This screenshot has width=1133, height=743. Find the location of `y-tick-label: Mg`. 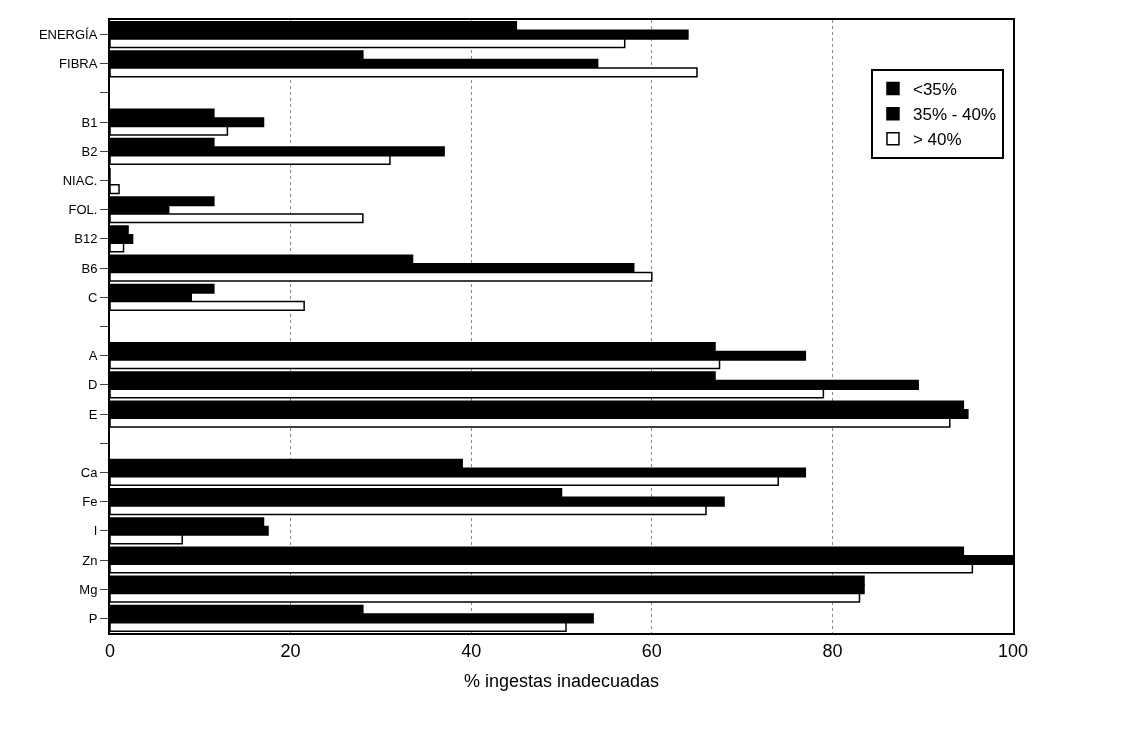

y-tick-label: Mg is located at coordinates (88, 589).